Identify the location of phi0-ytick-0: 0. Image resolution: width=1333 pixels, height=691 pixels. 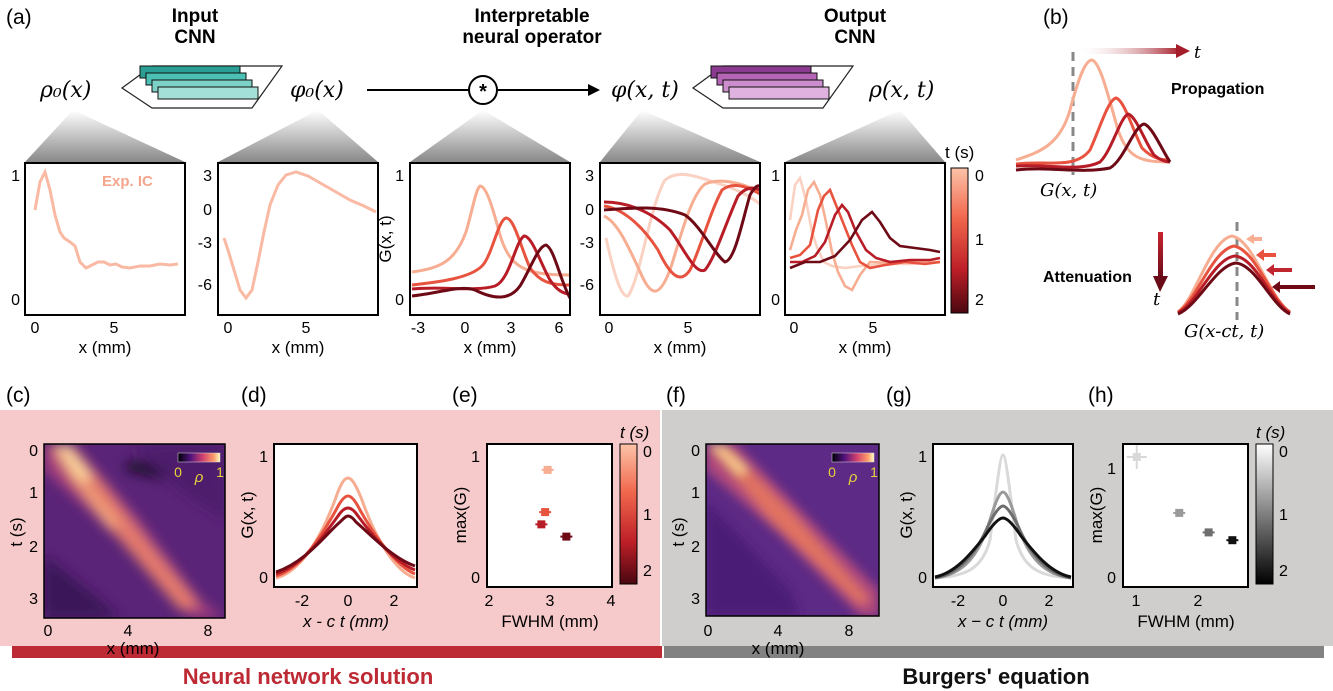
(207, 210).